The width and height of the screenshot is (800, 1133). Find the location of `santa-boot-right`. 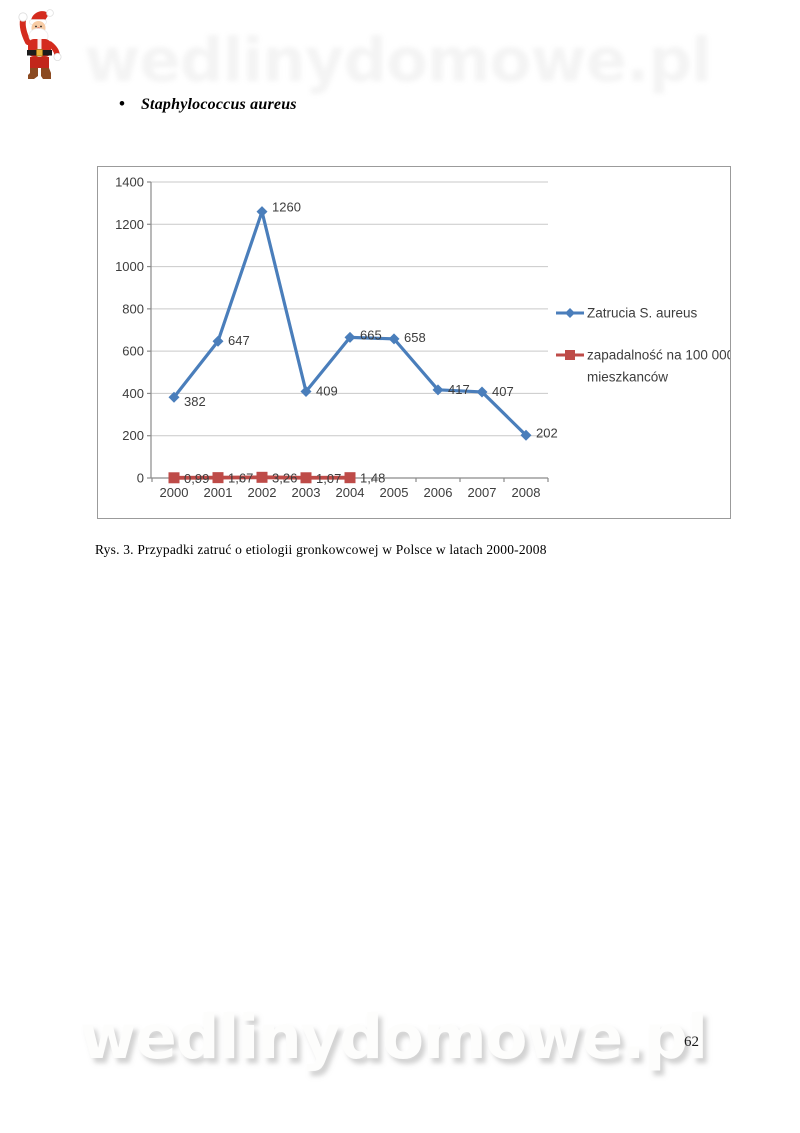

santa-boot-right is located at coordinates (46, 73).